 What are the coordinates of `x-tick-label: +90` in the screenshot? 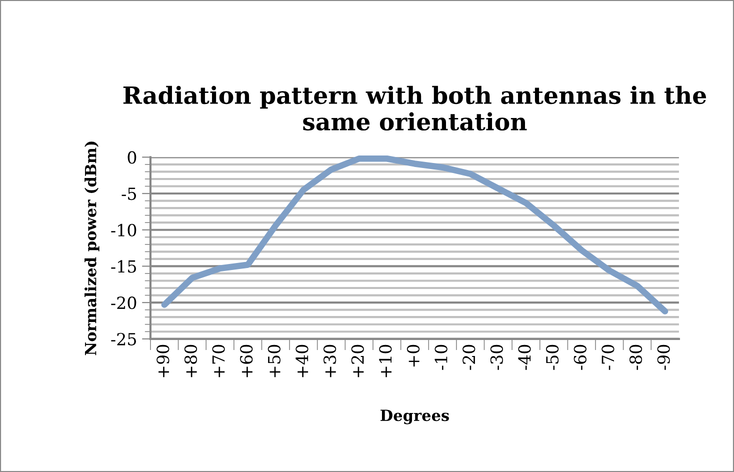 It's located at (163, 361).